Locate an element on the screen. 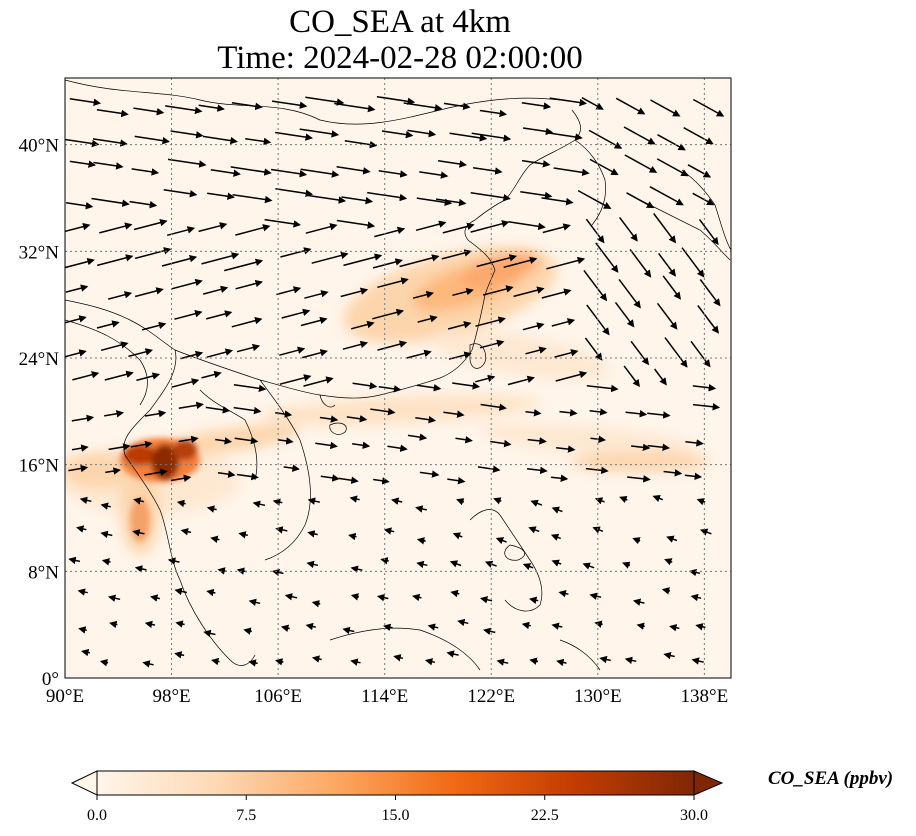 Image resolution: width=916 pixels, height=836 pixels. lat-tick-label: 8°N is located at coordinates (43, 572).